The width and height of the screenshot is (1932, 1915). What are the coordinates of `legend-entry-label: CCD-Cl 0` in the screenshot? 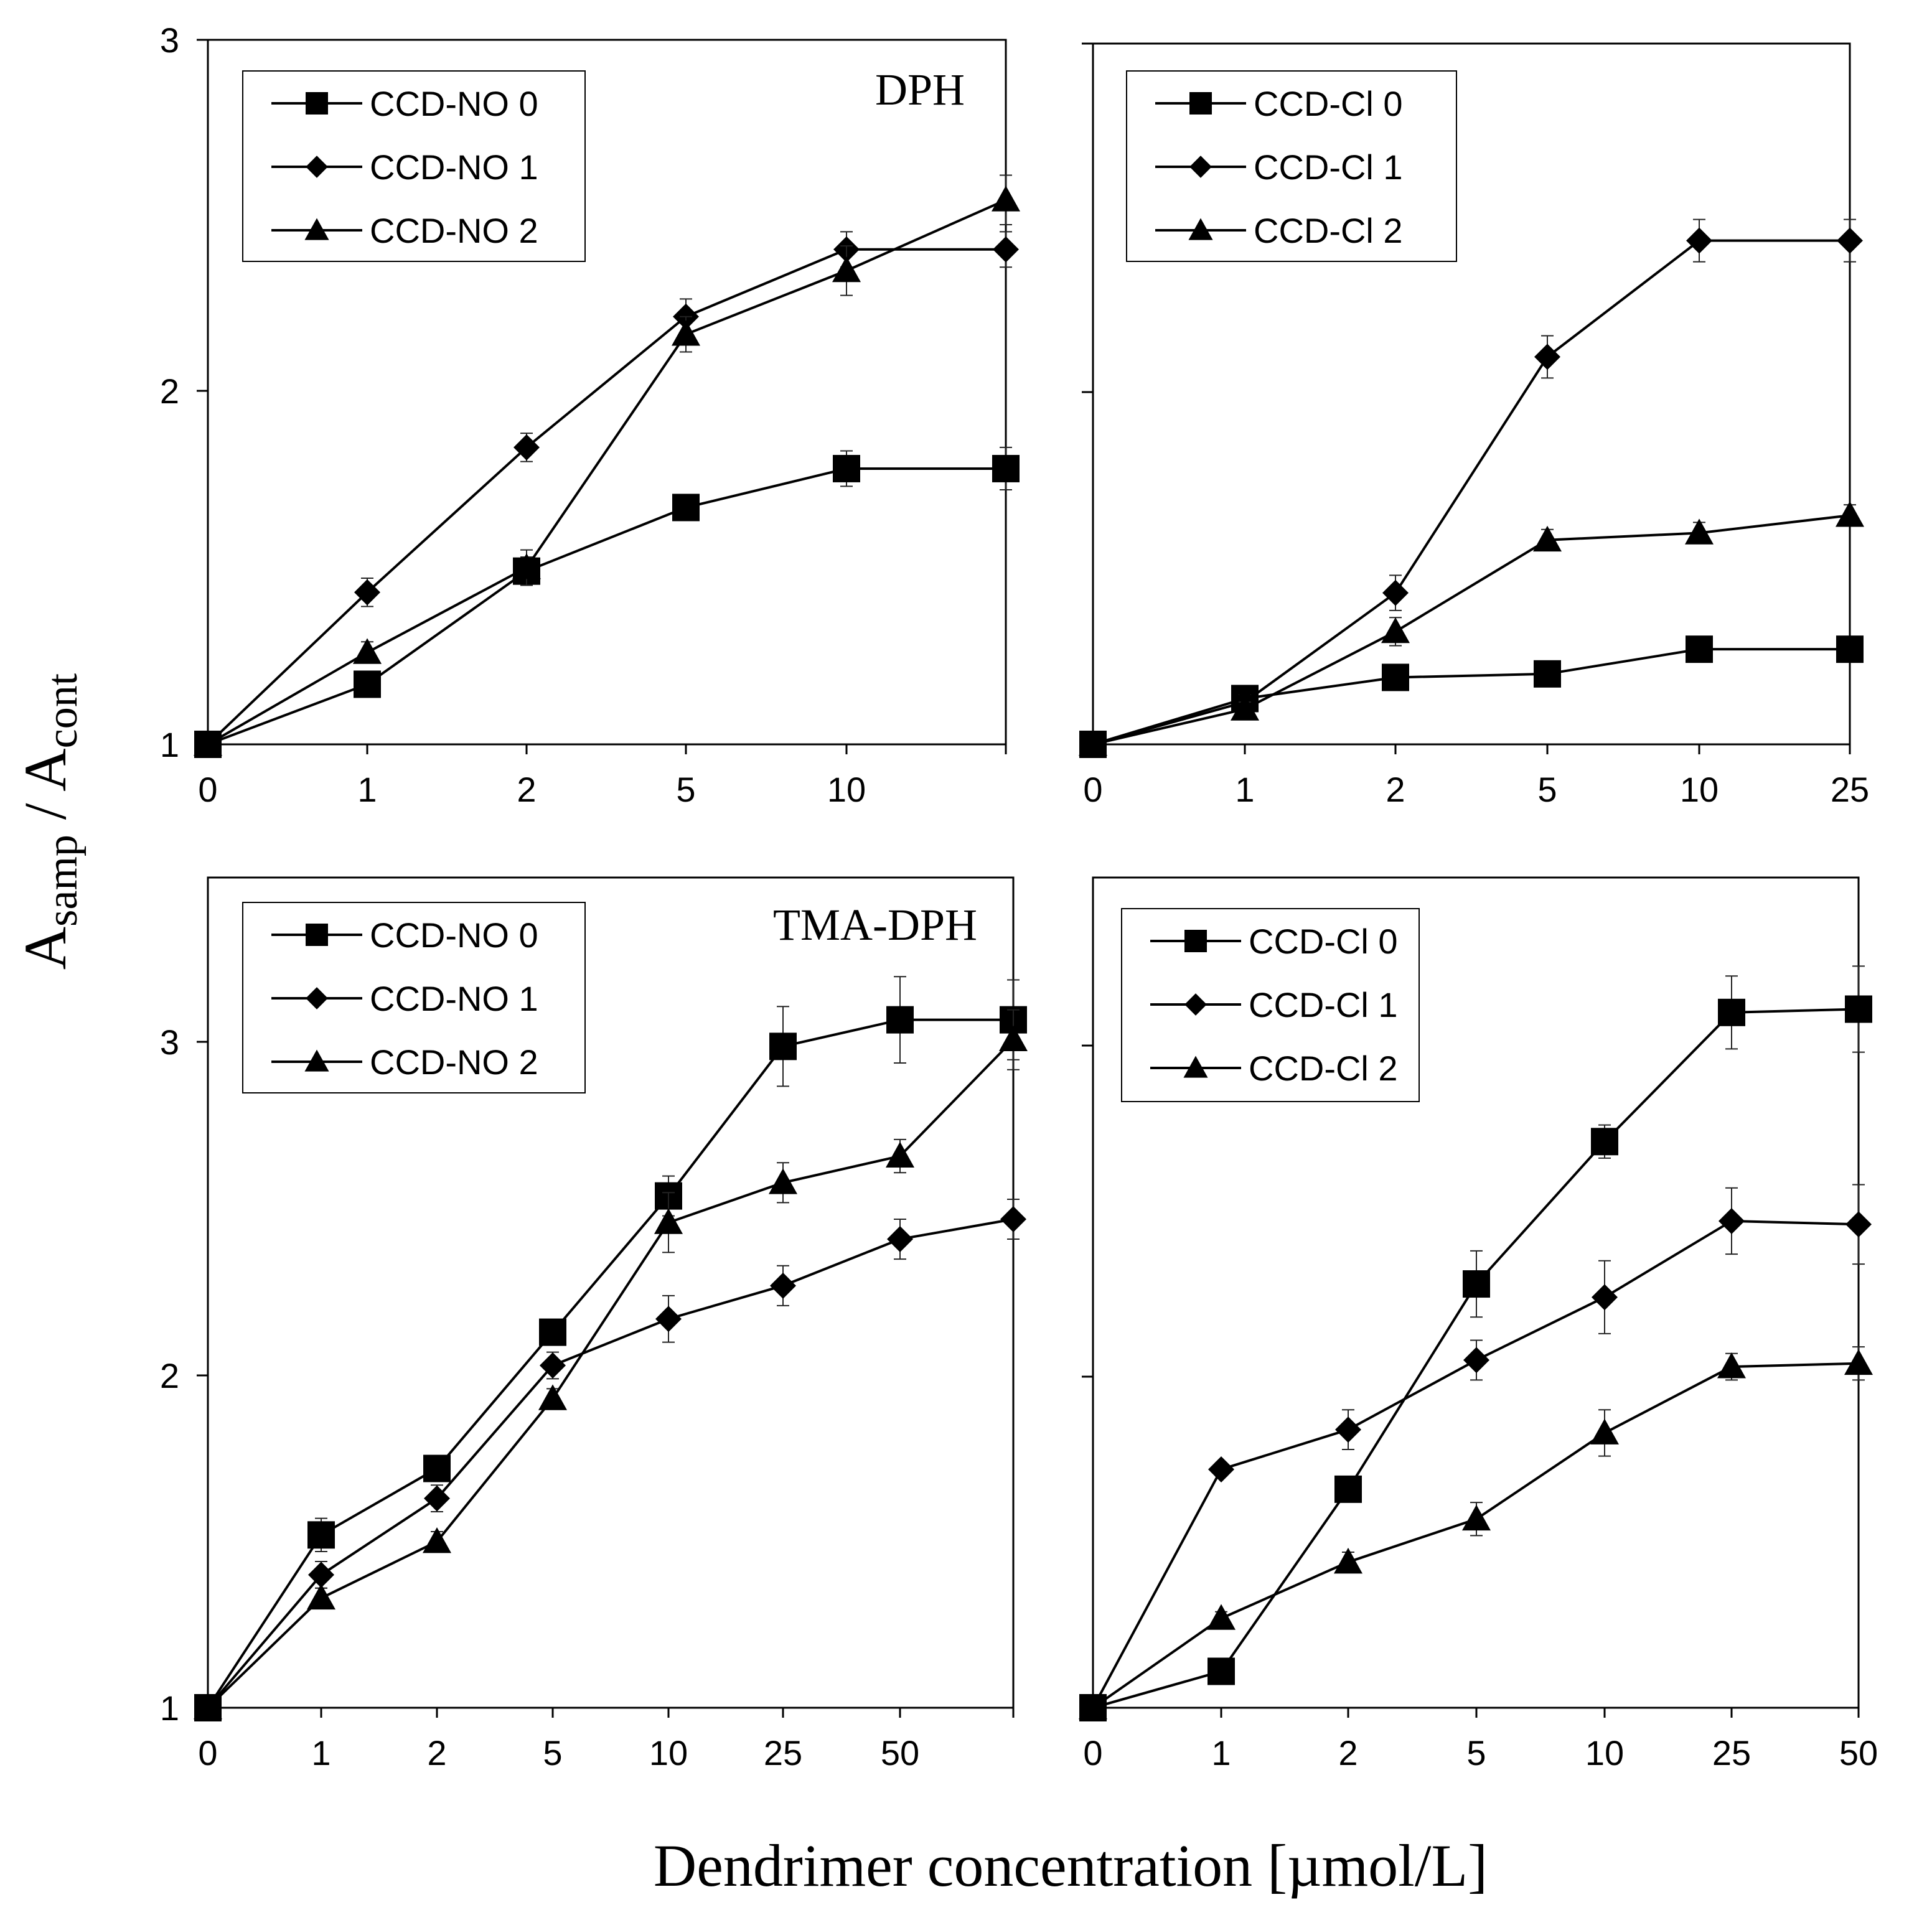 It's located at (1328, 103).